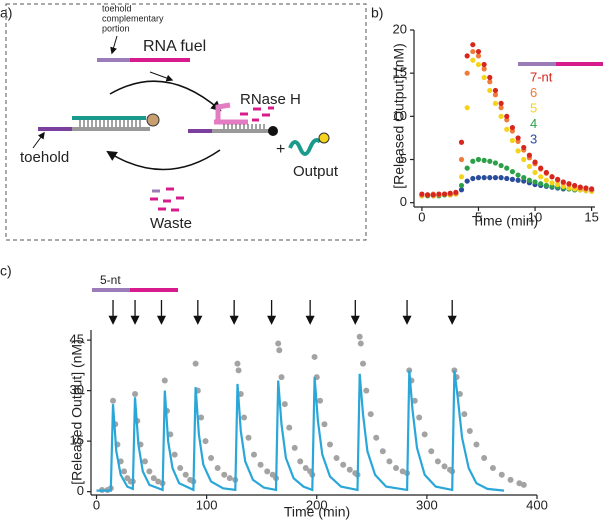 This screenshot has width=606, height=530. I want to click on x-tick-label: 15, so click(591, 216).